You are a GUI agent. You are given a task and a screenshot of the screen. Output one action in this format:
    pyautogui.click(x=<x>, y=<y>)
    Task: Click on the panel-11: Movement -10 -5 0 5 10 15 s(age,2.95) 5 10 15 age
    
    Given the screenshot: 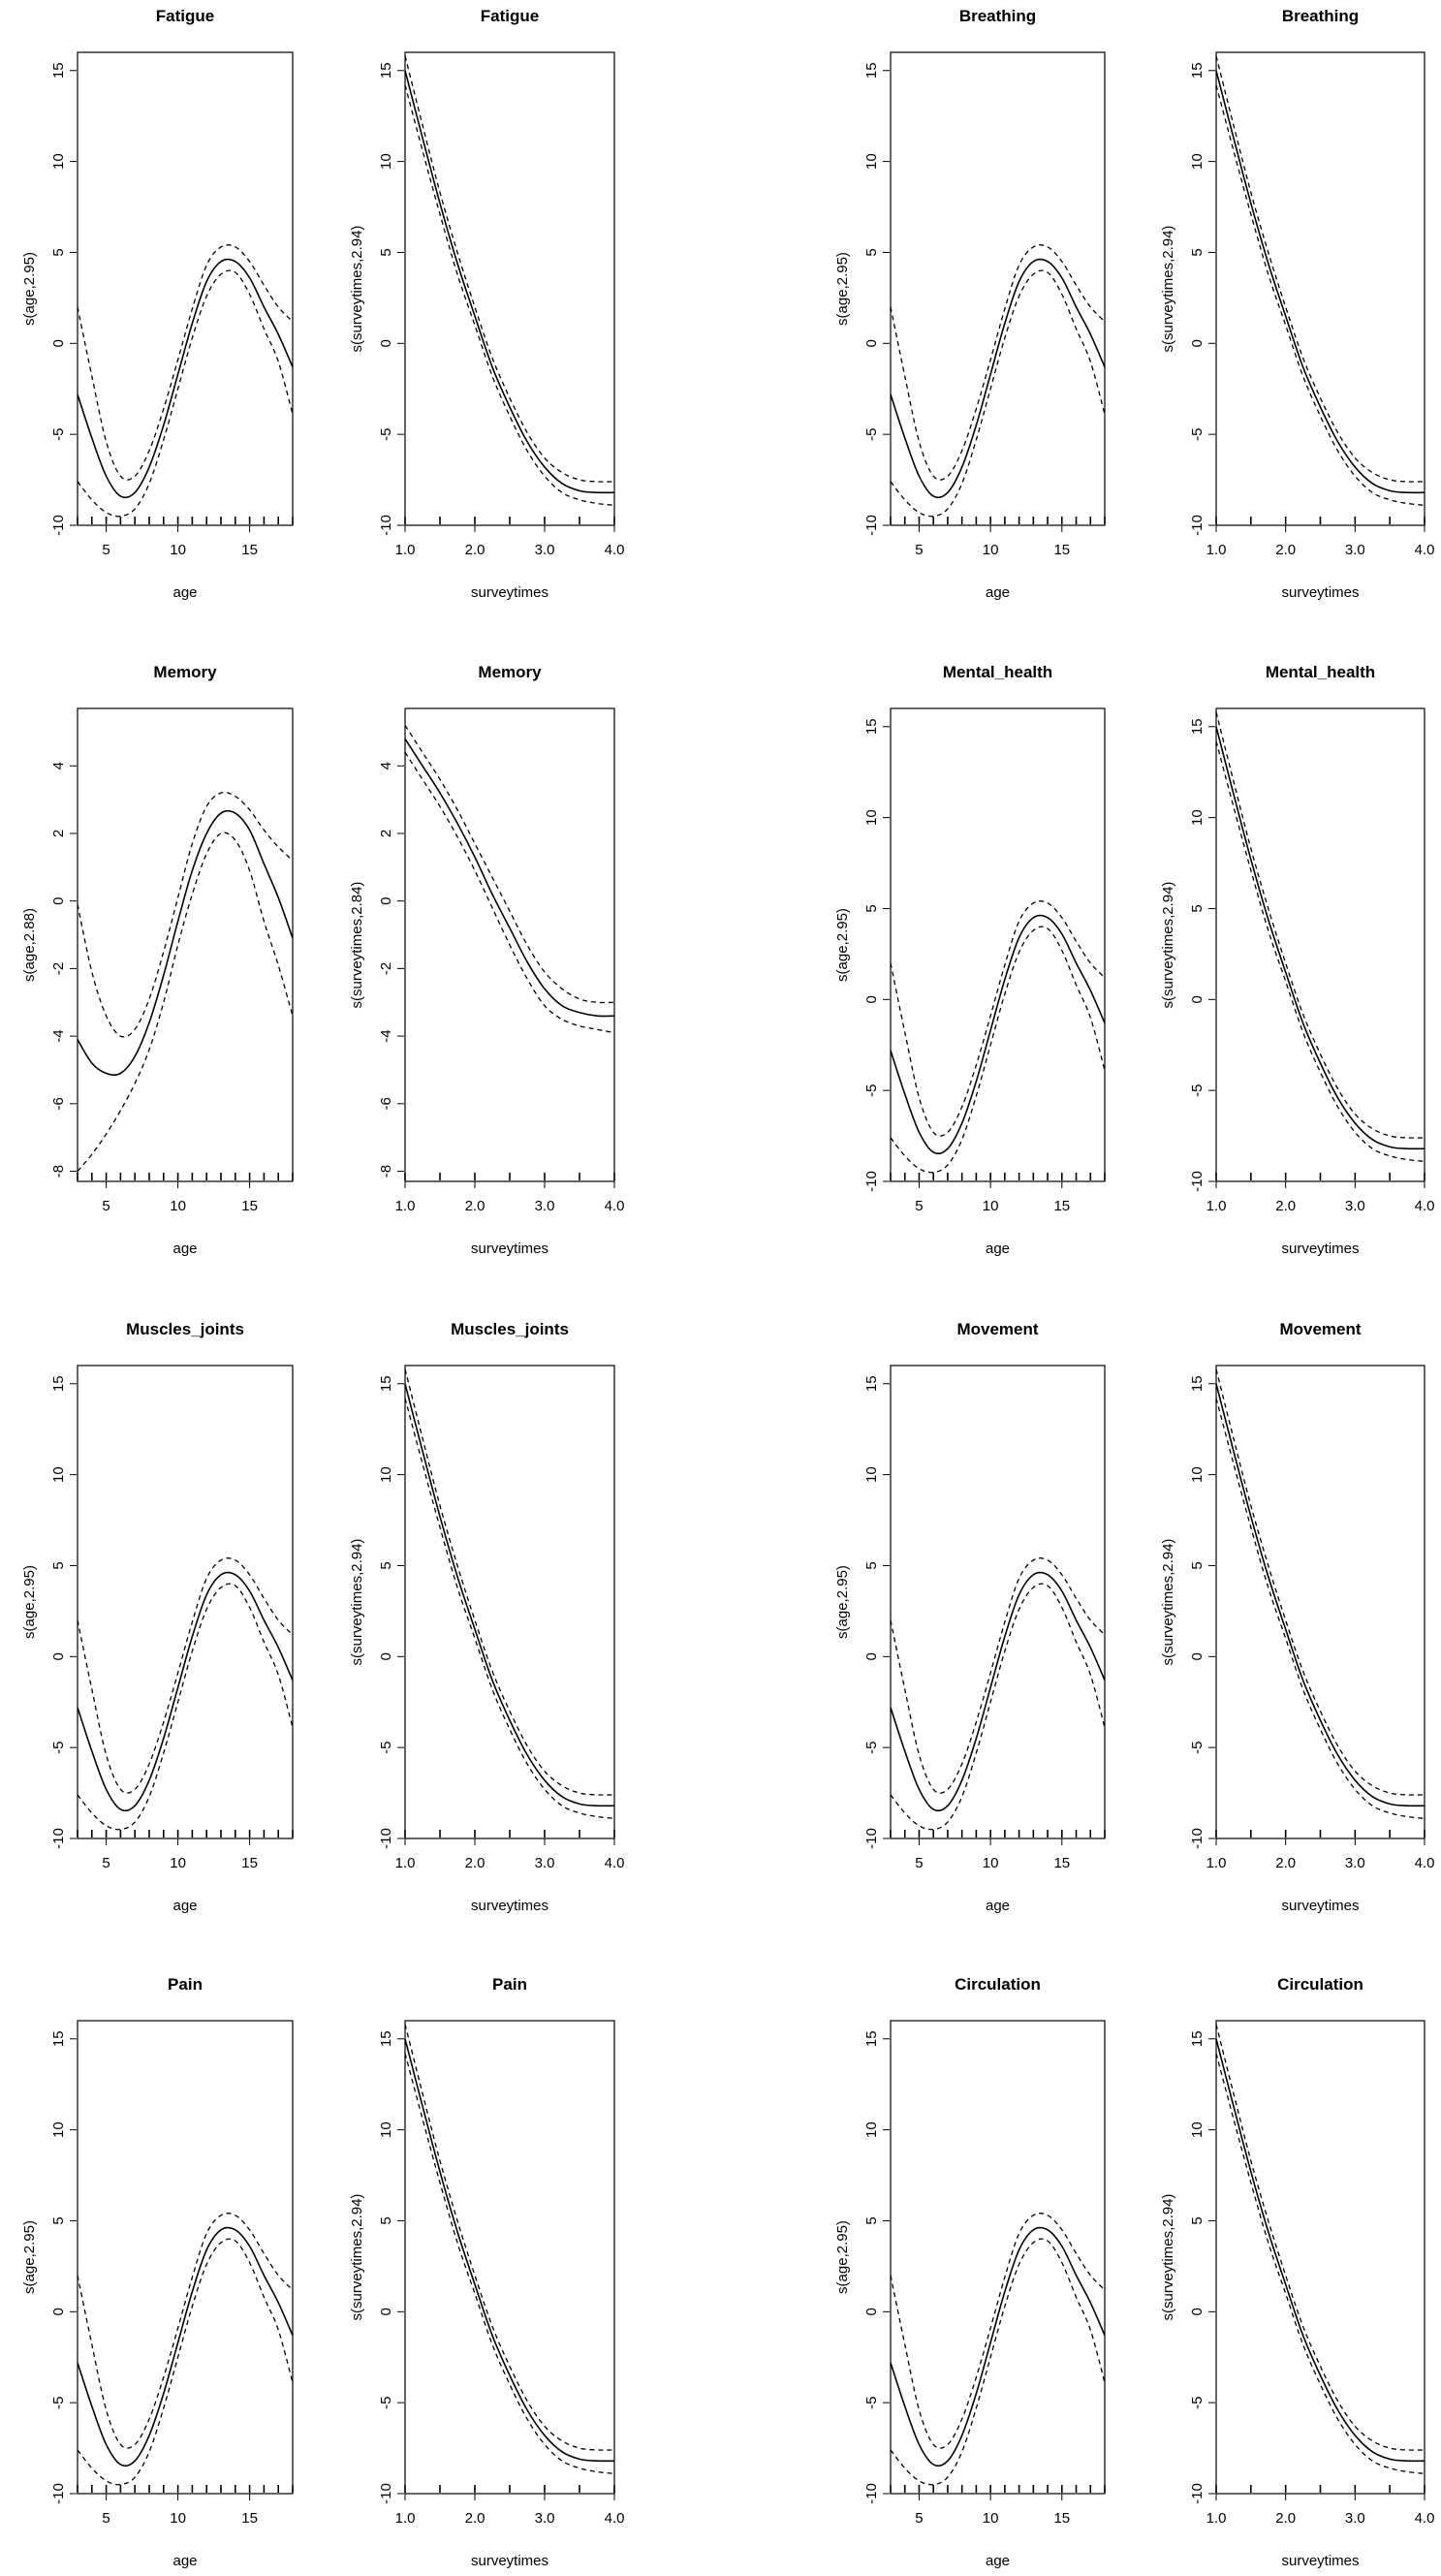 What is the action you would take?
    pyautogui.click(x=970, y=1617)
    